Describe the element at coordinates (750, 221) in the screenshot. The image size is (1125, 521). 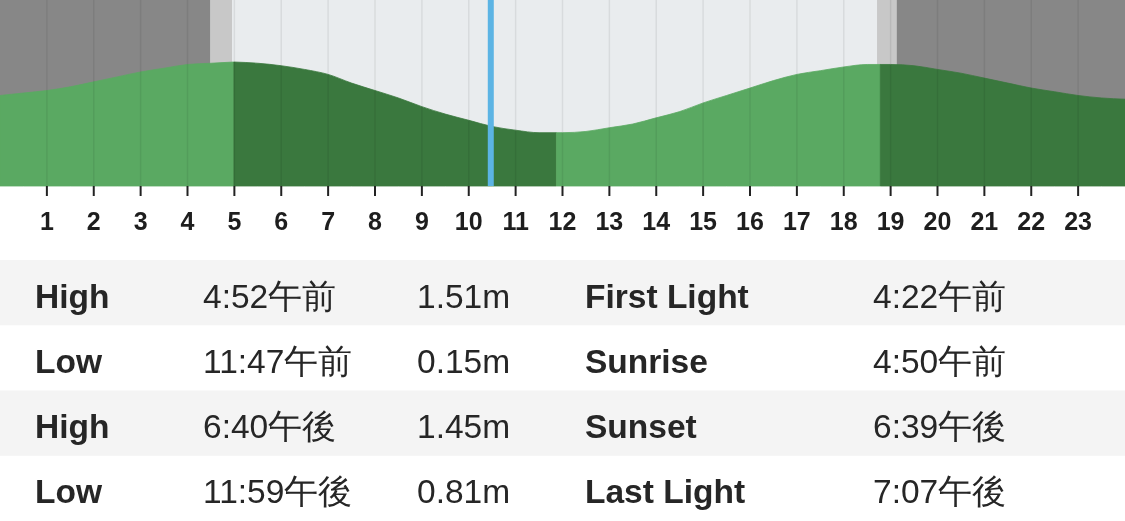
I see `x-tick-label: 16` at that location.